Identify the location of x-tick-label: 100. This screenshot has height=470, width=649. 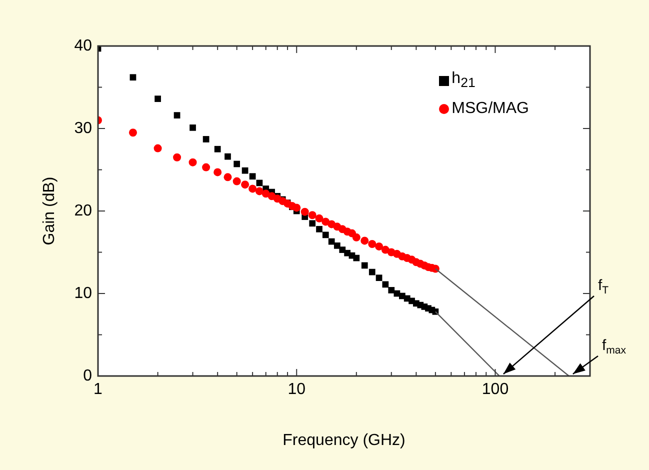
(495, 389).